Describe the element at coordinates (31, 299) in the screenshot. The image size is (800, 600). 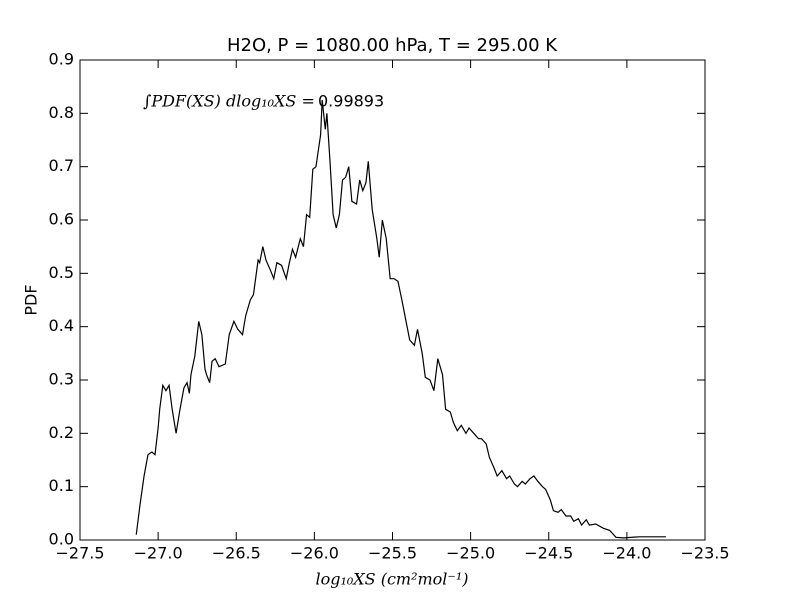
I see `y-axis-label: PDF` at that location.